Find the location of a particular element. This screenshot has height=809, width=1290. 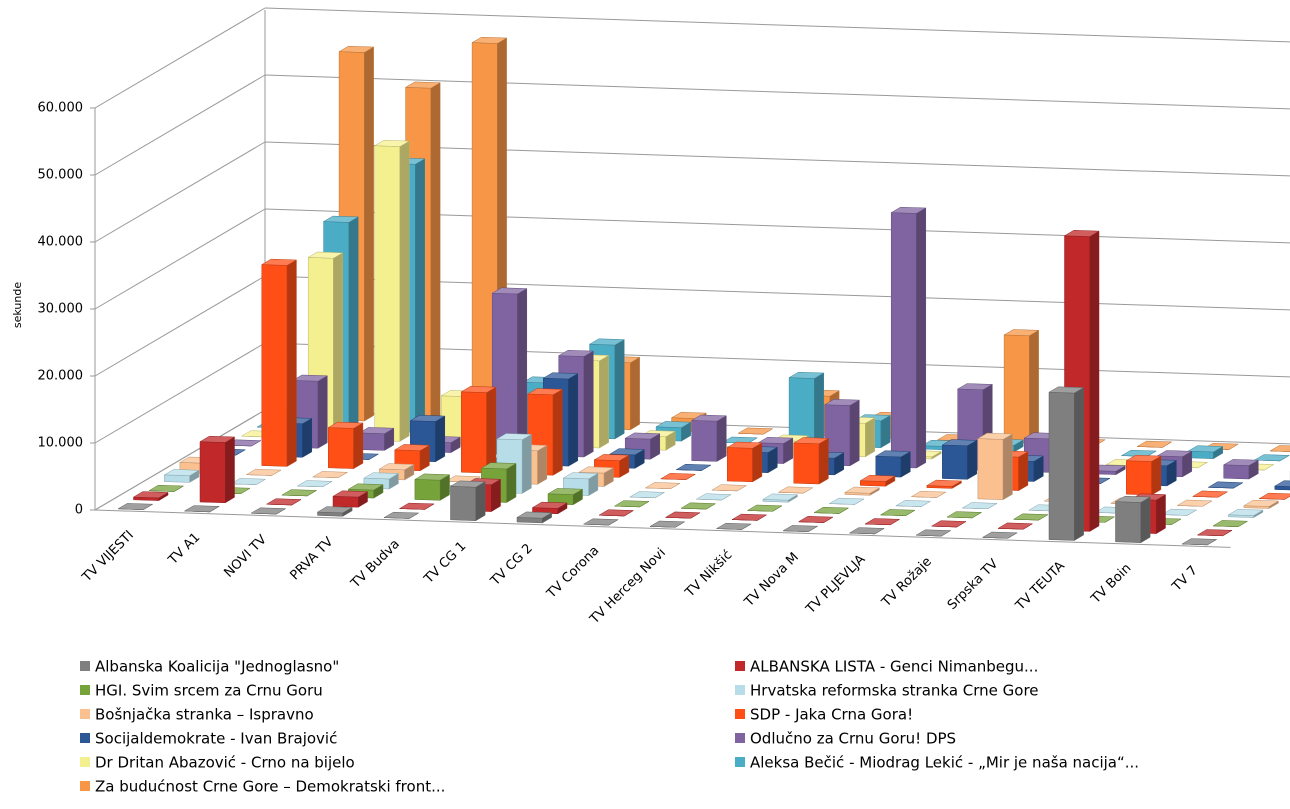

x-tick-label: TV Herceg Novi is located at coordinates (628, 587).